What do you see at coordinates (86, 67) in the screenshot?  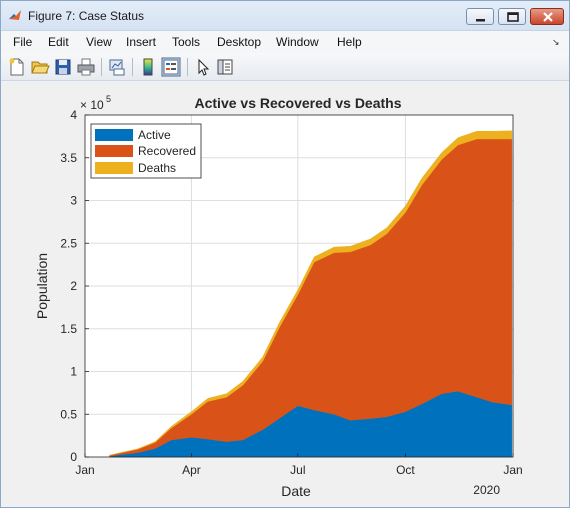 I see `print-icon` at bounding box center [86, 67].